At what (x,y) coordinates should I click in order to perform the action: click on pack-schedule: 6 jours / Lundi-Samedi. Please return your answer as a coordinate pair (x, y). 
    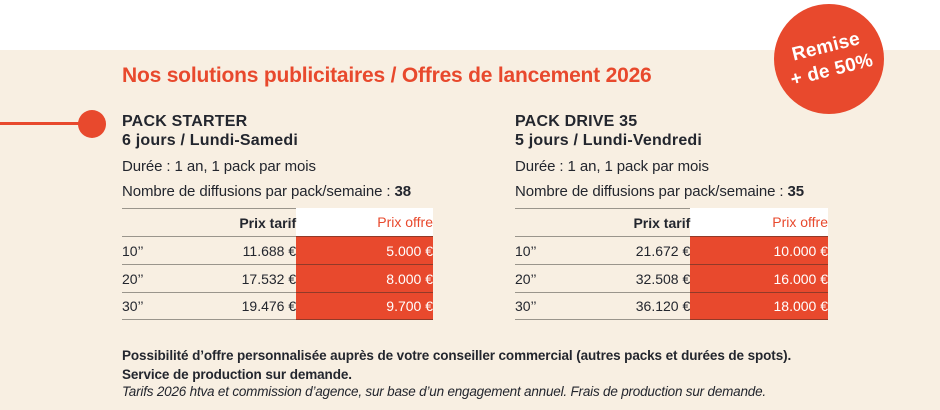
    Looking at the image, I should click on (210, 140).